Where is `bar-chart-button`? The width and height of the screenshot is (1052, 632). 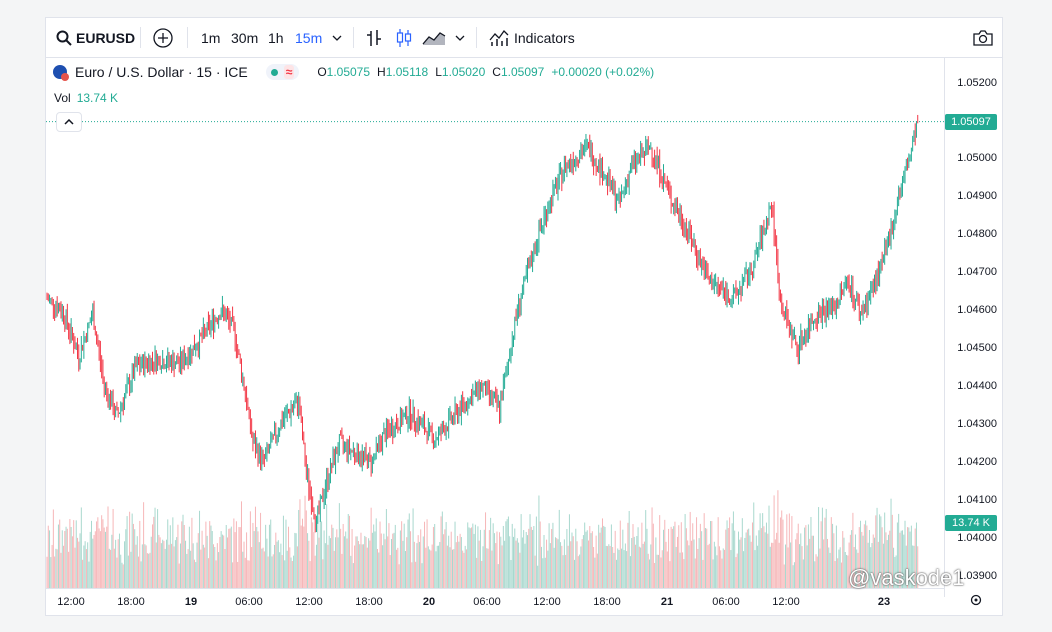
bar-chart-button is located at coordinates (374, 37).